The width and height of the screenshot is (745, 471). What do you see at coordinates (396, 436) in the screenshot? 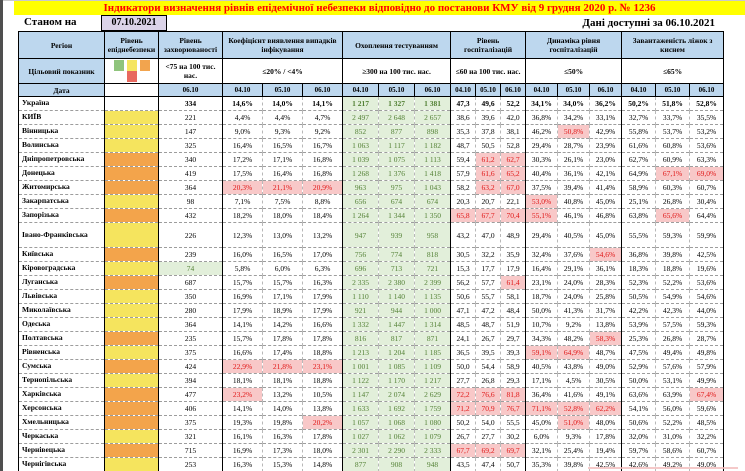
I see `value-cell: 1 062` at bounding box center [396, 436].